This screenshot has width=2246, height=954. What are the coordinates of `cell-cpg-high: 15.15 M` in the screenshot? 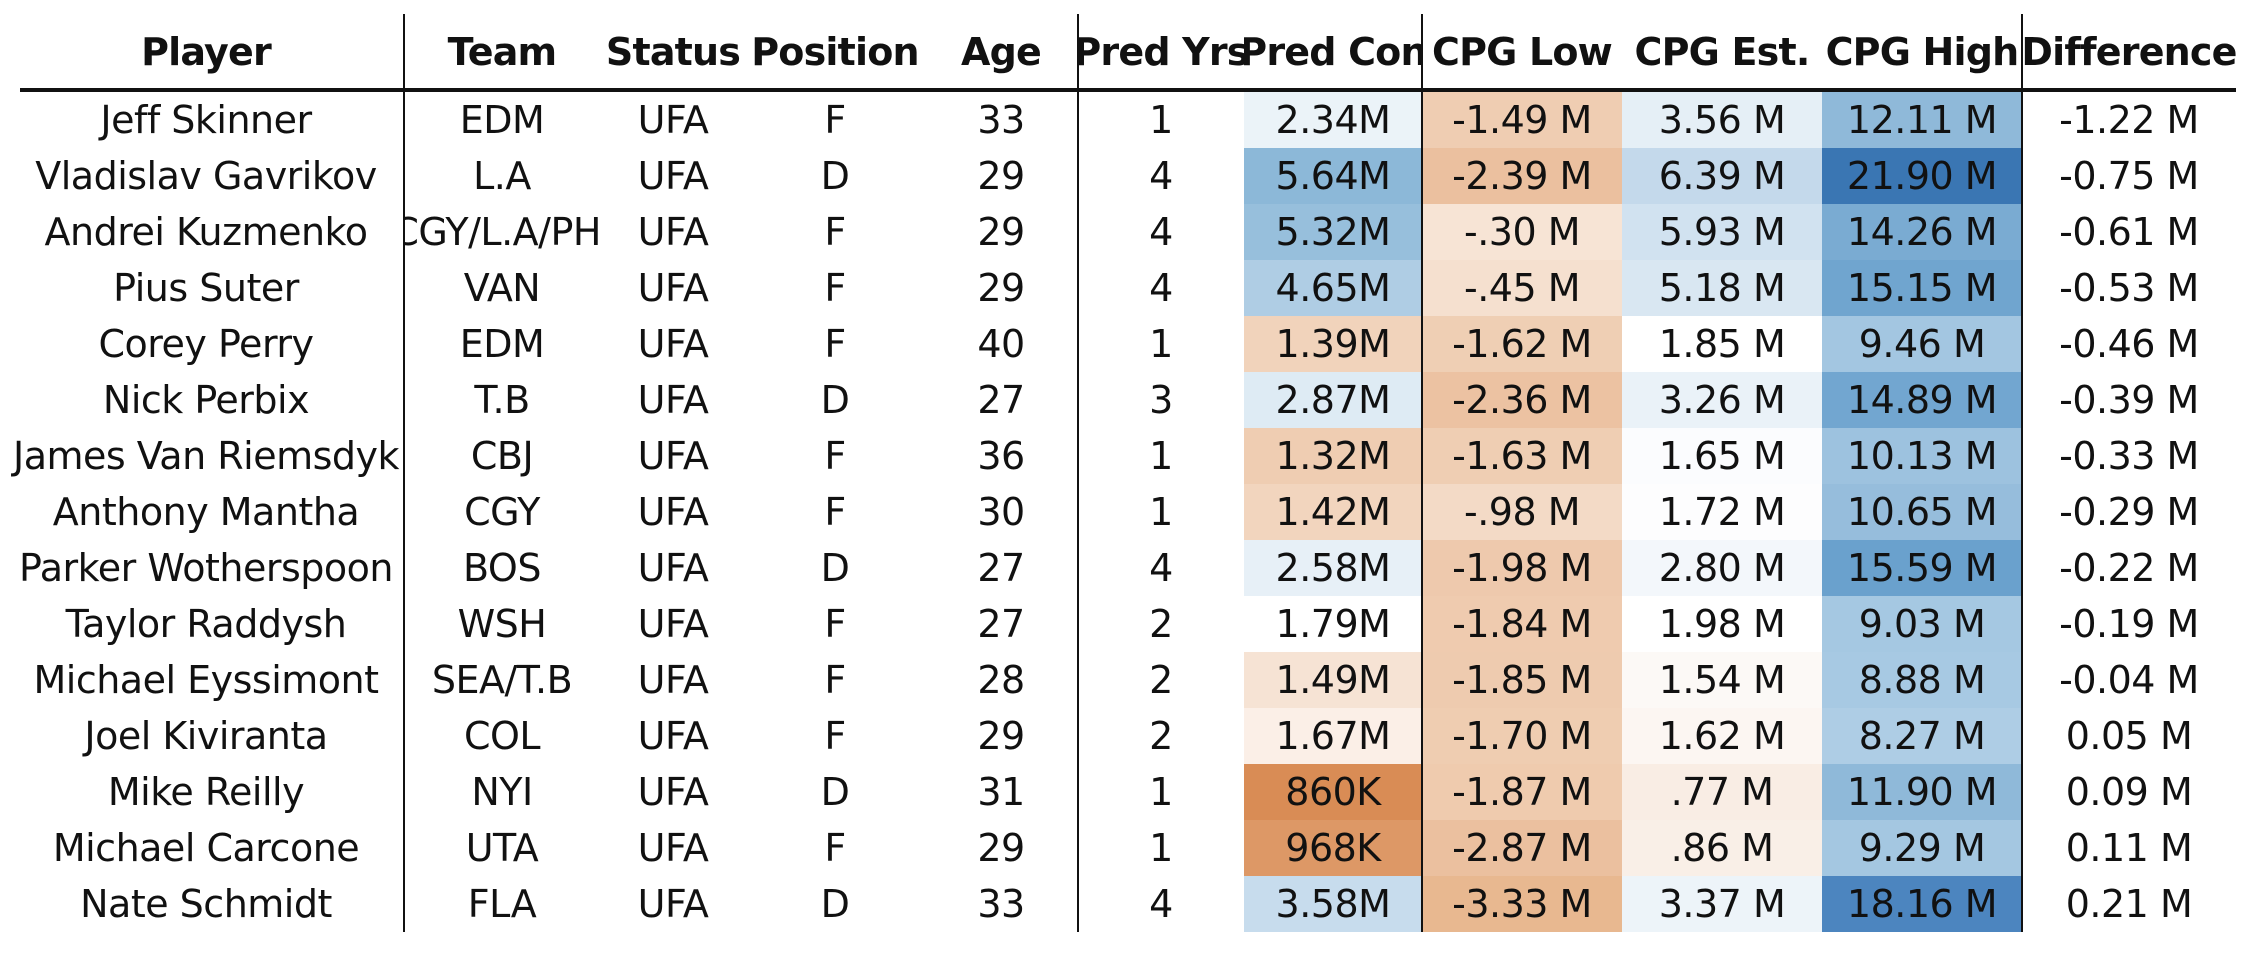 It's located at (1922, 288).